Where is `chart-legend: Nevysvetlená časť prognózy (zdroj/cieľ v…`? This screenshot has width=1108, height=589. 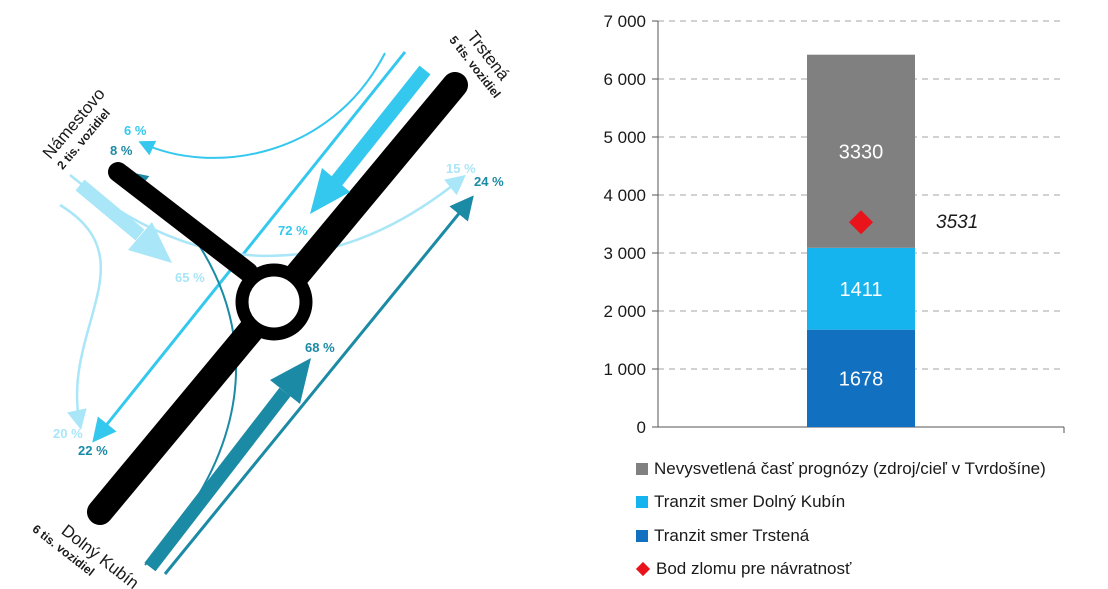
chart-legend: Nevysvetlená časť prognózy (zdroj/cieľ v… is located at coordinates (840, 519).